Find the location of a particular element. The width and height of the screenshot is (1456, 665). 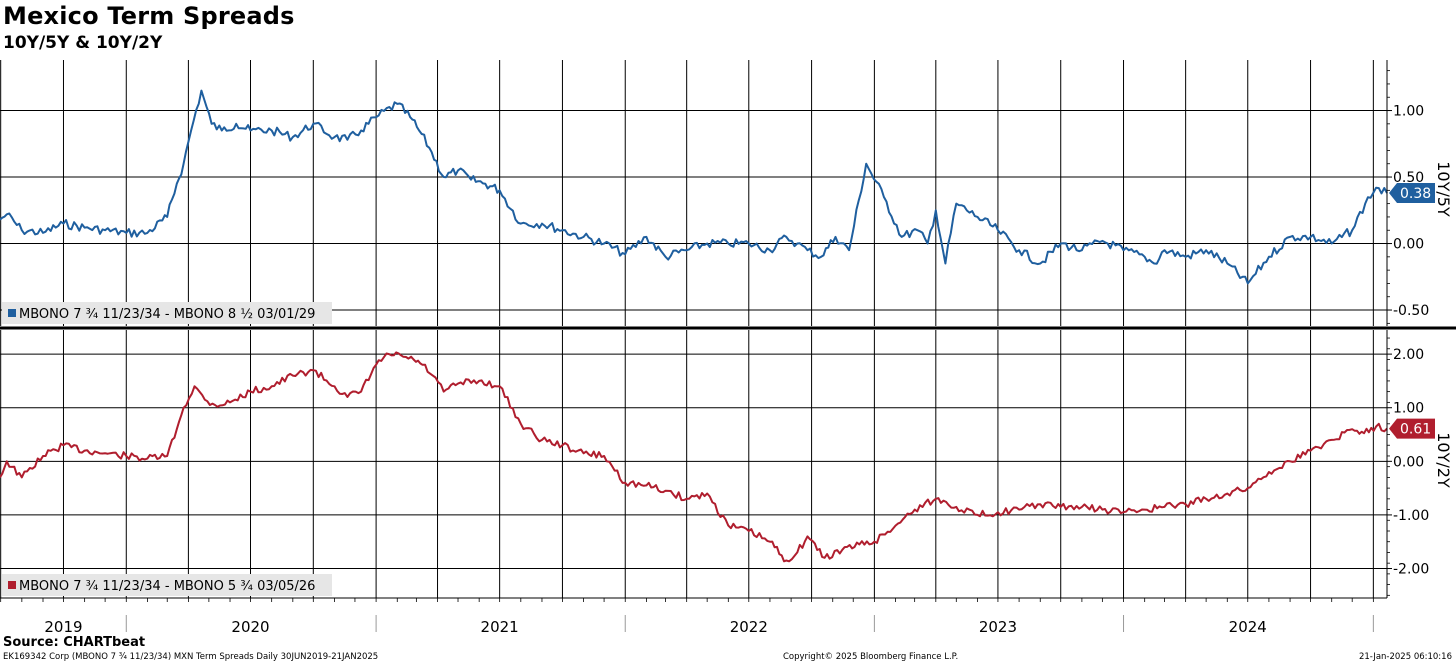

x-year-label: 2022 is located at coordinates (749, 627).